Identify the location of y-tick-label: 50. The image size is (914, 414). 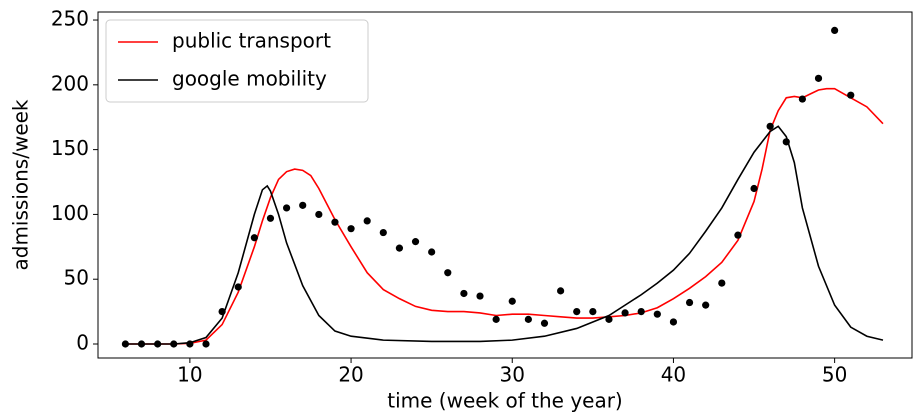
(76, 278).